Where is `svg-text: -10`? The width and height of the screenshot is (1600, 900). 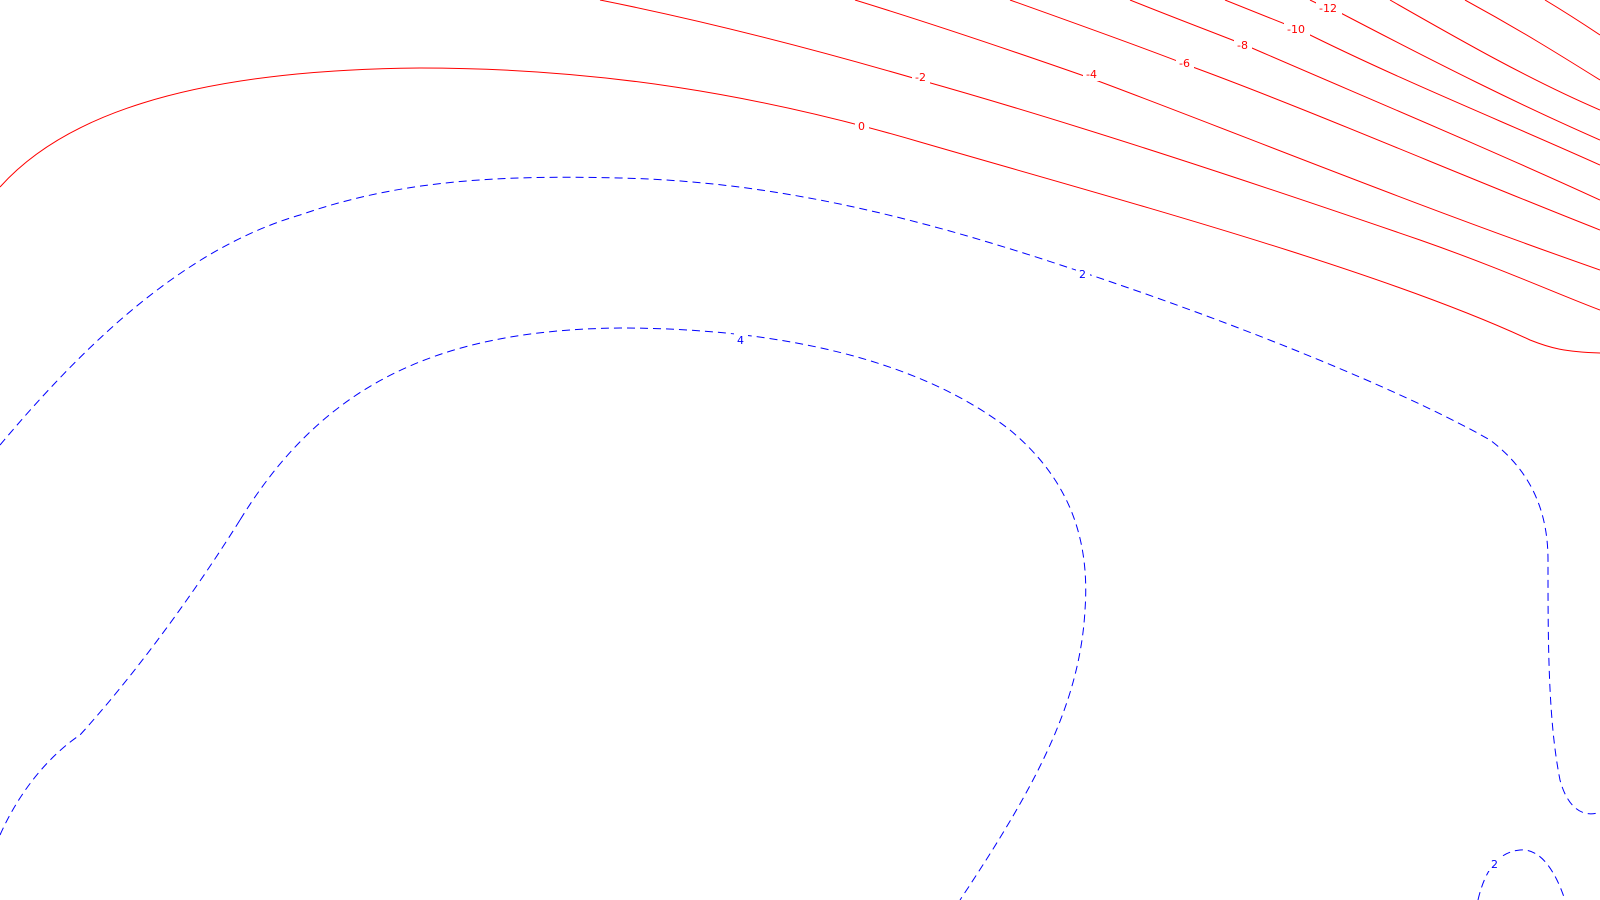 svg-text: -10 is located at coordinates (1296, 29).